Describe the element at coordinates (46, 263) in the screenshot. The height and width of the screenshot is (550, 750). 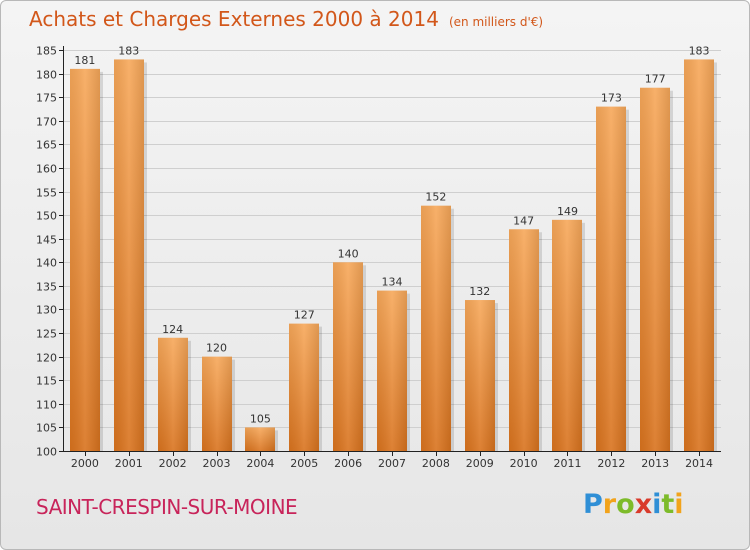
I see `y-tick-label: 140` at that location.